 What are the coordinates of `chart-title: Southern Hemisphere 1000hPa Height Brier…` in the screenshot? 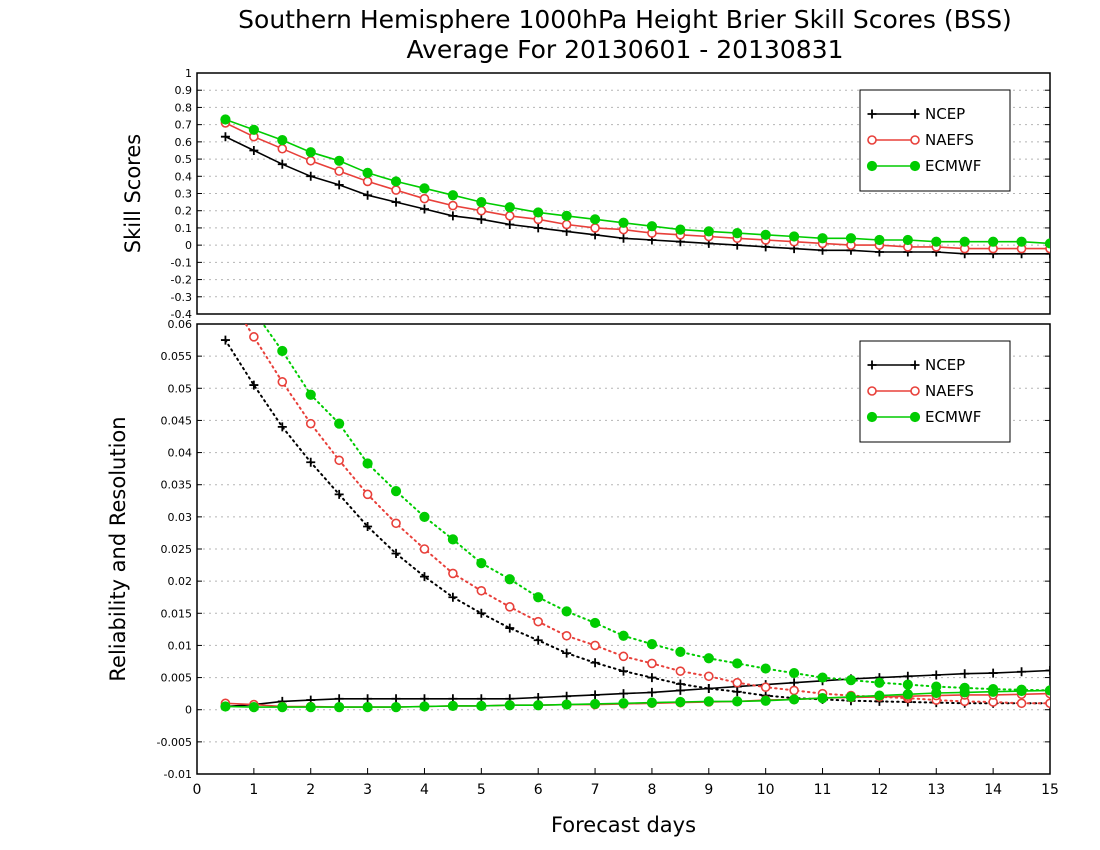 It's located at (625, 19).